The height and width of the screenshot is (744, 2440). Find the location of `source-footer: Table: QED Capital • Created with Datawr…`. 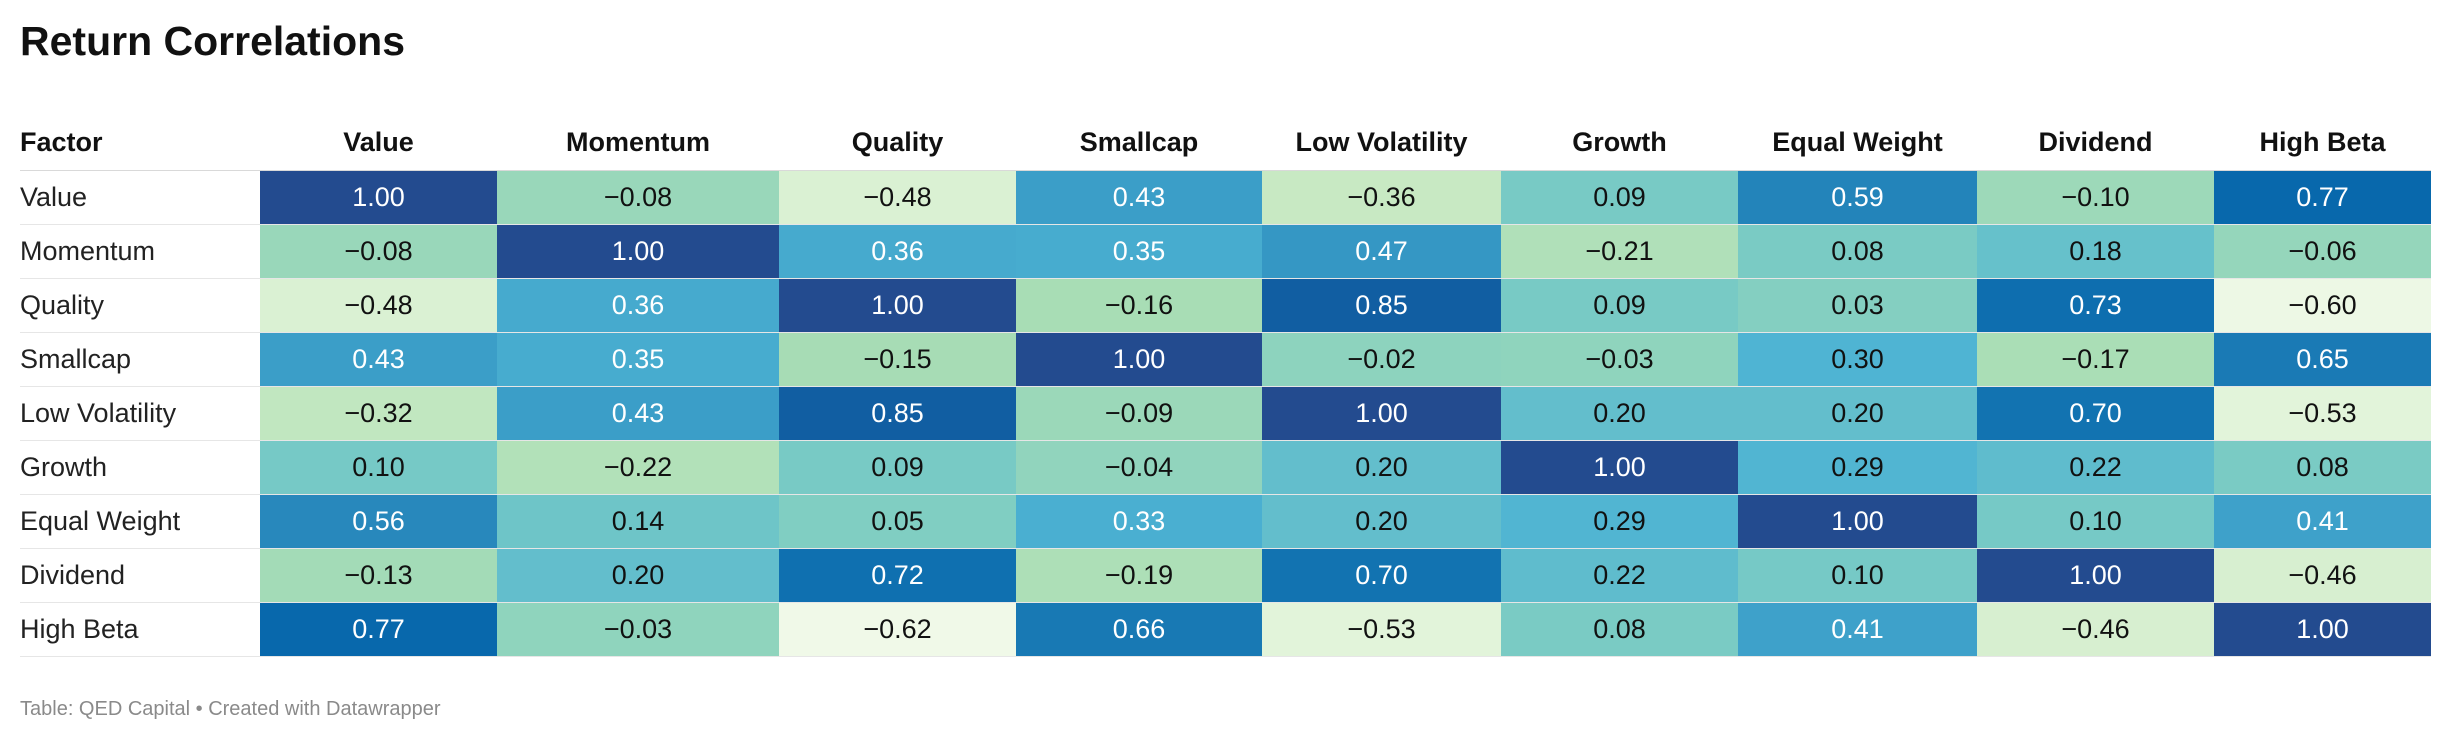

source-footer: Table: QED Capital • Created with Datawr… is located at coordinates (230, 709).